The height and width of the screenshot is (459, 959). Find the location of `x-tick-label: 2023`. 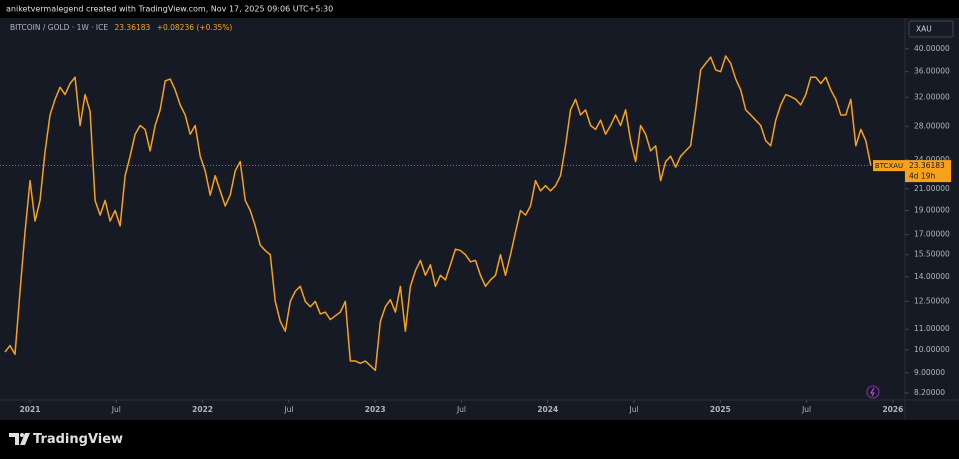

x-tick-label: 2023 is located at coordinates (375, 409).